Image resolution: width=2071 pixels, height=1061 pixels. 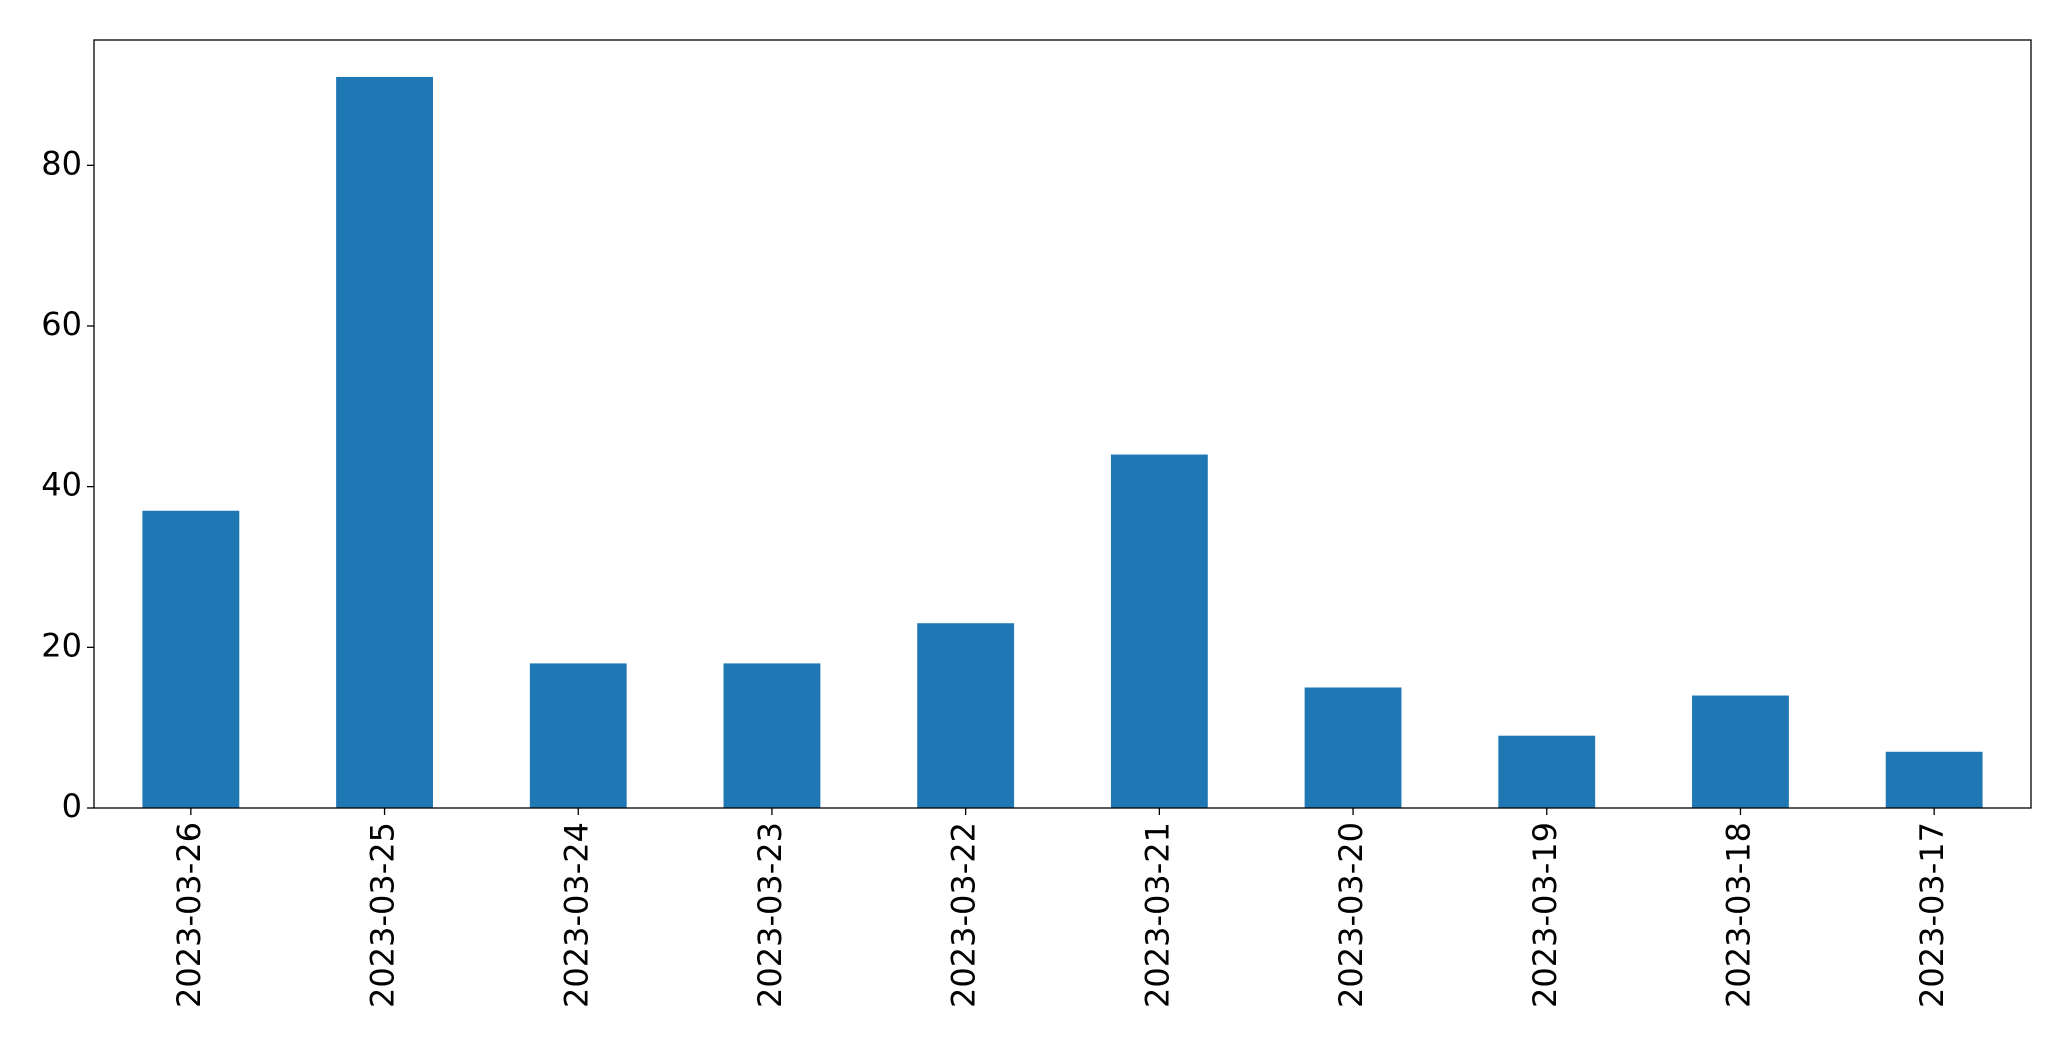 What do you see at coordinates (1545, 915) in the screenshot?
I see `x-tick-label: 2023-03-19` at bounding box center [1545, 915].